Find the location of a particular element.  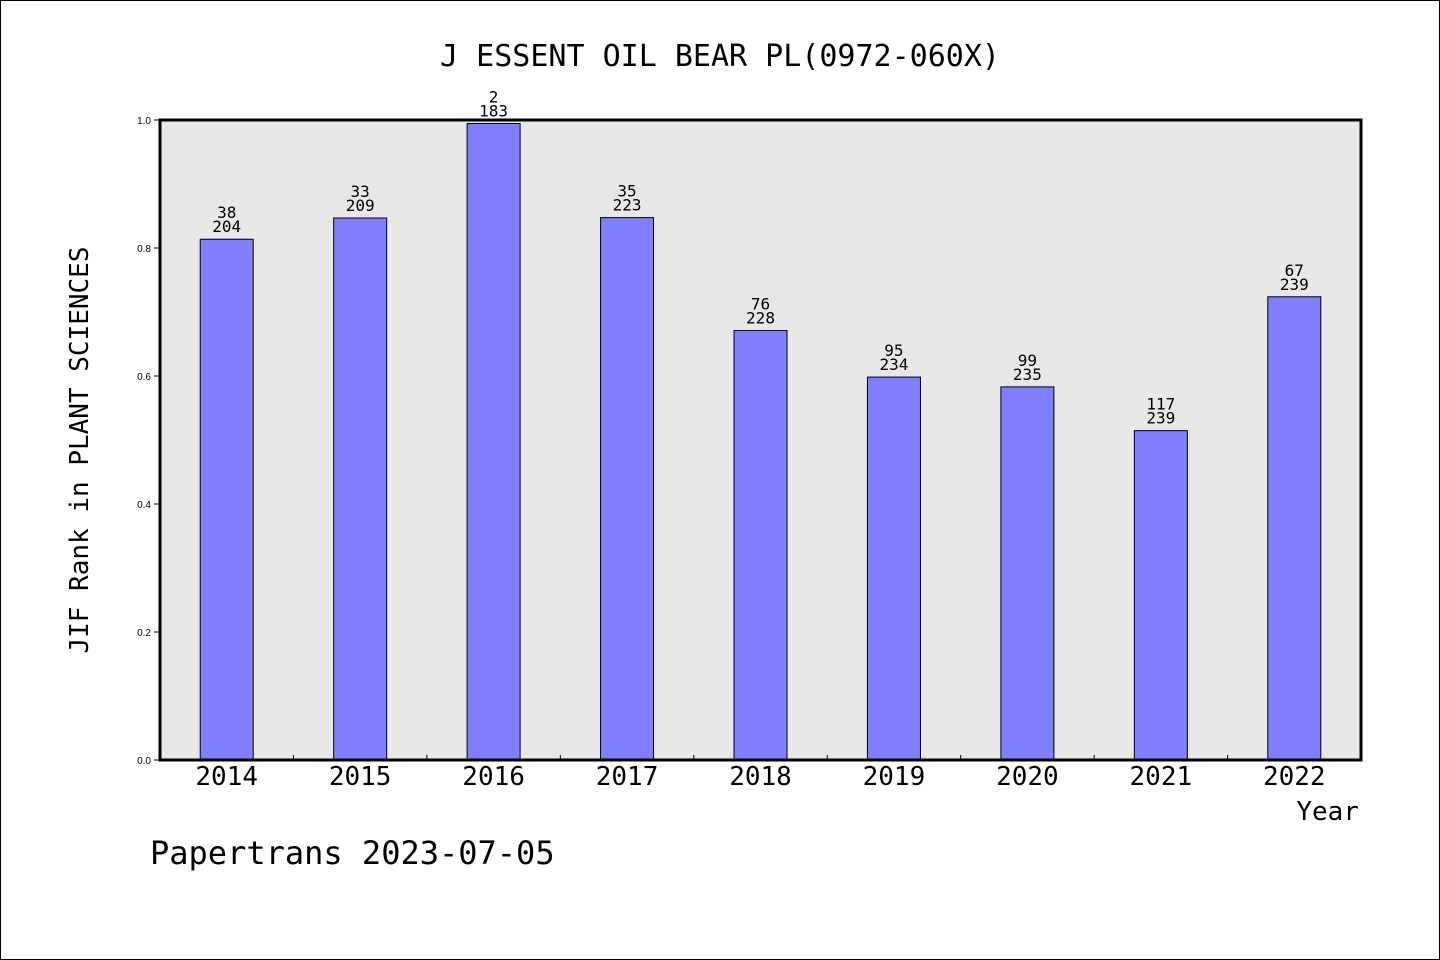

x-axis: 2014 2015 2016 2017 2018 2019 2020 2021 2022 is located at coordinates (760, 773).